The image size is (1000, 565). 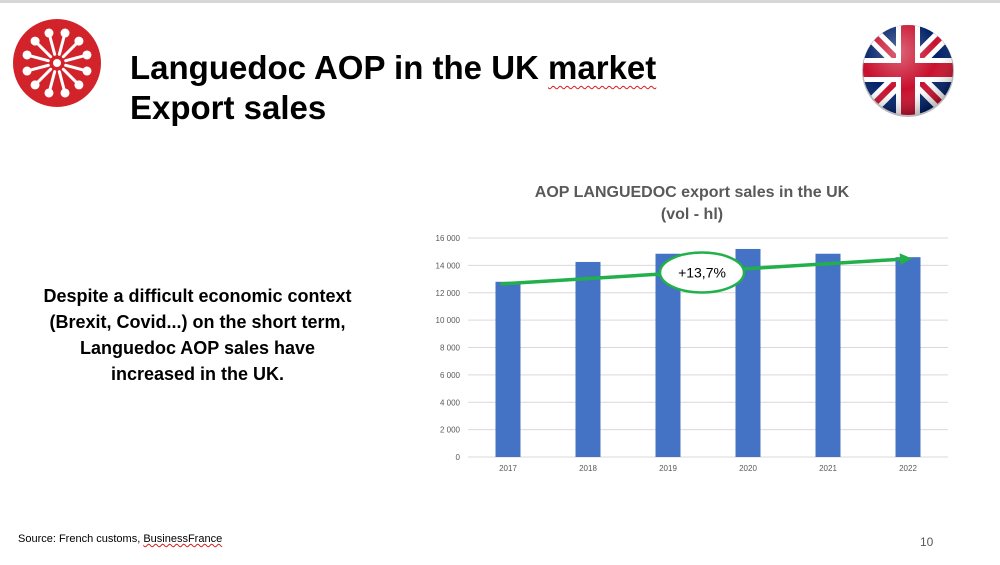 I want to click on y-tick-label: 12 000, so click(x=448, y=293).